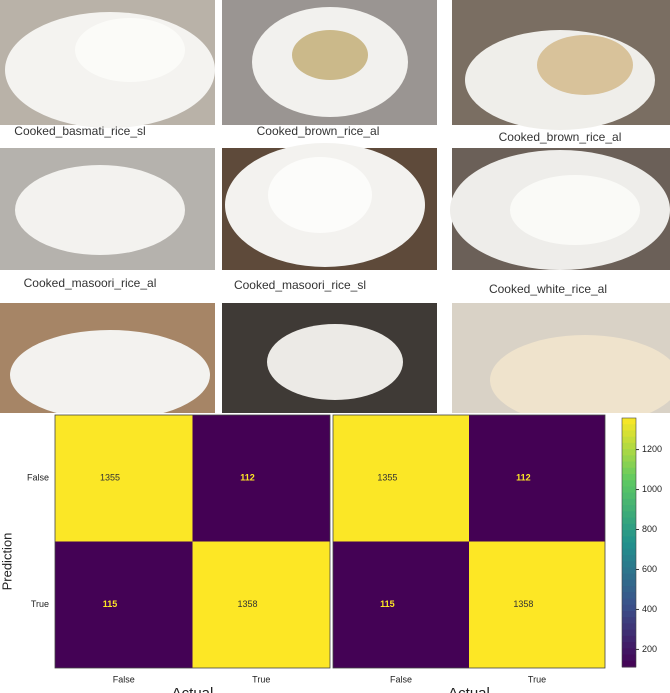 The height and width of the screenshot is (693, 670). I want to click on colorbar-tick-label: 600, so click(649, 569).